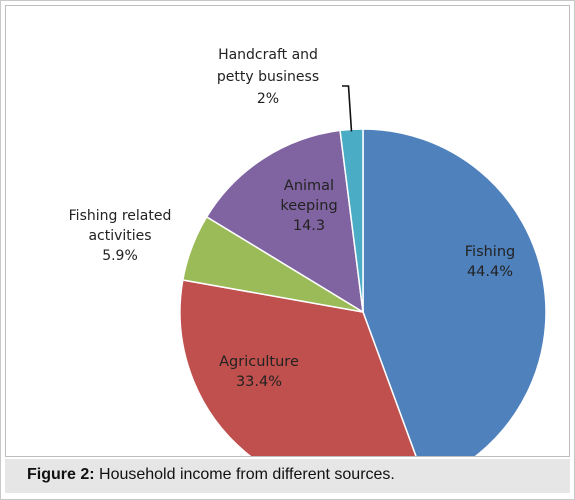  Describe the element at coordinates (61, 474) in the screenshot. I see `caption-figure-label: Figure 2:` at that location.